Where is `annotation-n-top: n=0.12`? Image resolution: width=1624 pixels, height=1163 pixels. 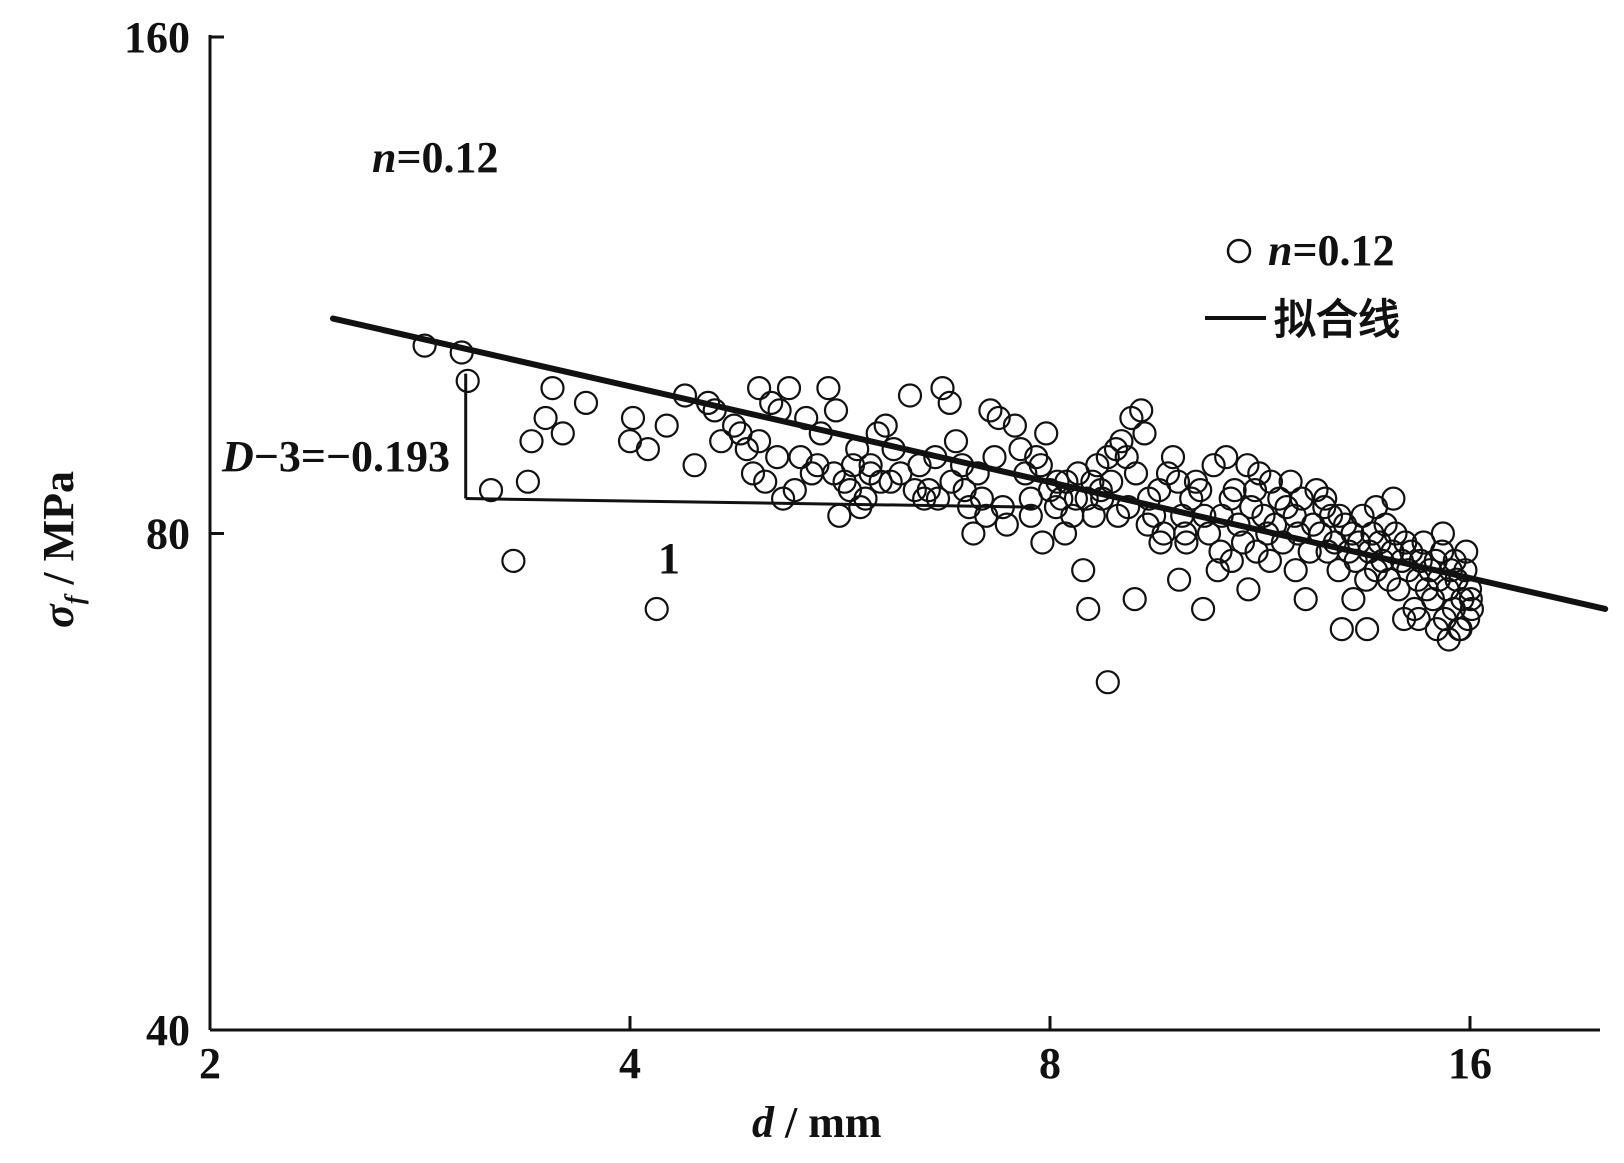
annotation-n-top: n=0.12 is located at coordinates (435, 157).